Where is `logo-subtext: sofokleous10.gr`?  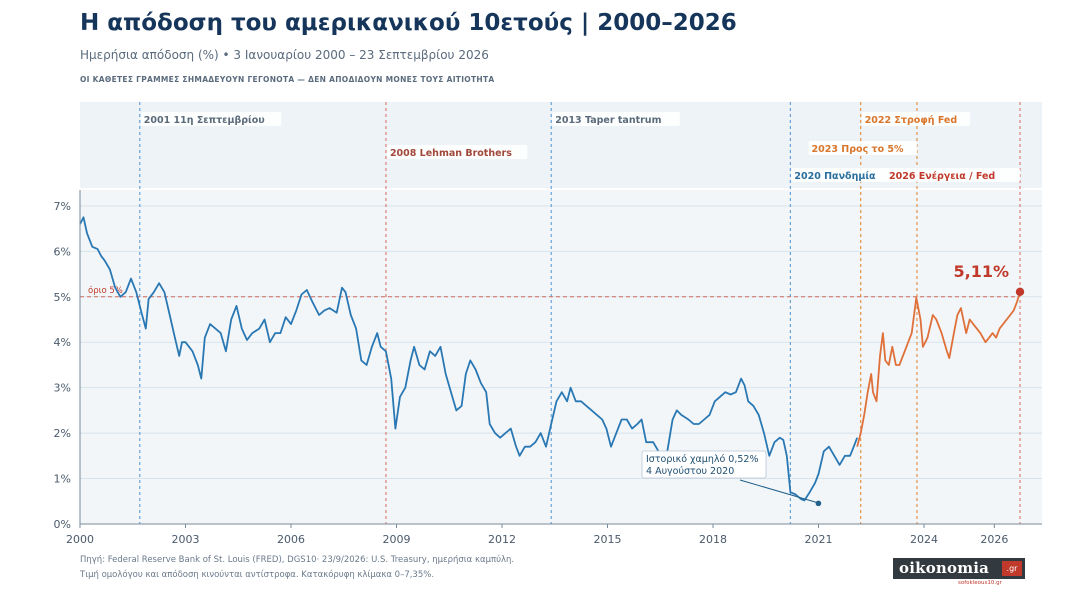
logo-subtext: sofokleous10.gr is located at coordinates (980, 583).